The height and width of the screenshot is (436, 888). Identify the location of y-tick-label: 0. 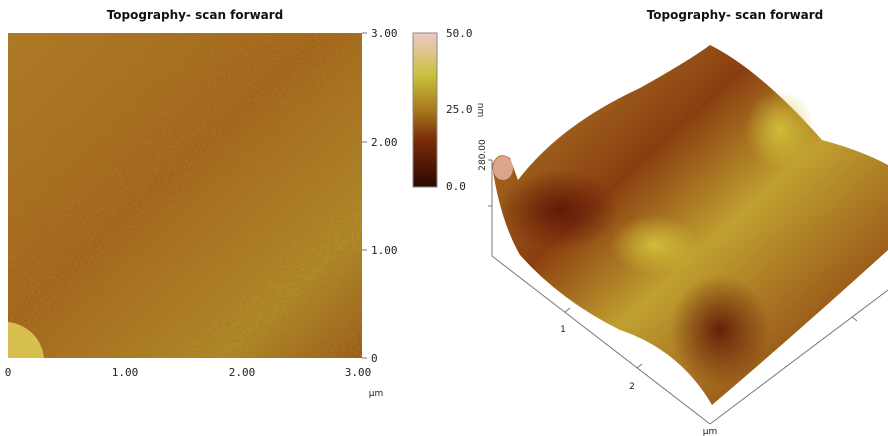
(374, 358).